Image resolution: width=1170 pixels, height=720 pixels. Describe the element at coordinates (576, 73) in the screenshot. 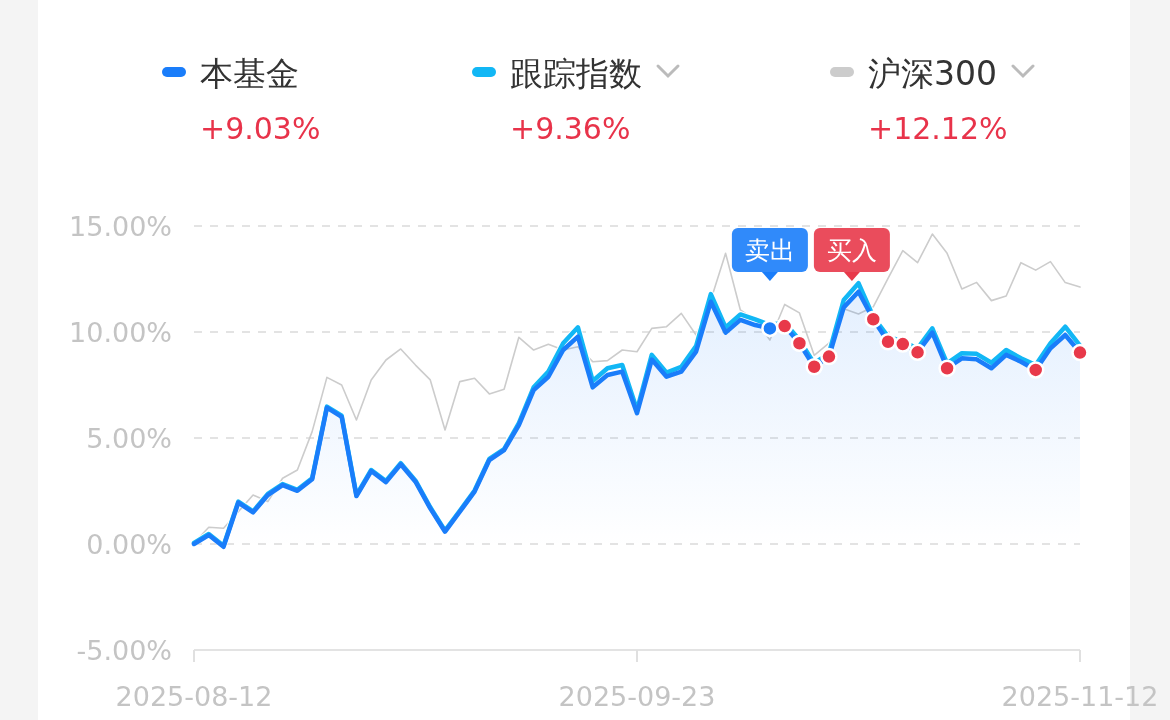

I see `legend-label: 跟踪指数` at that location.